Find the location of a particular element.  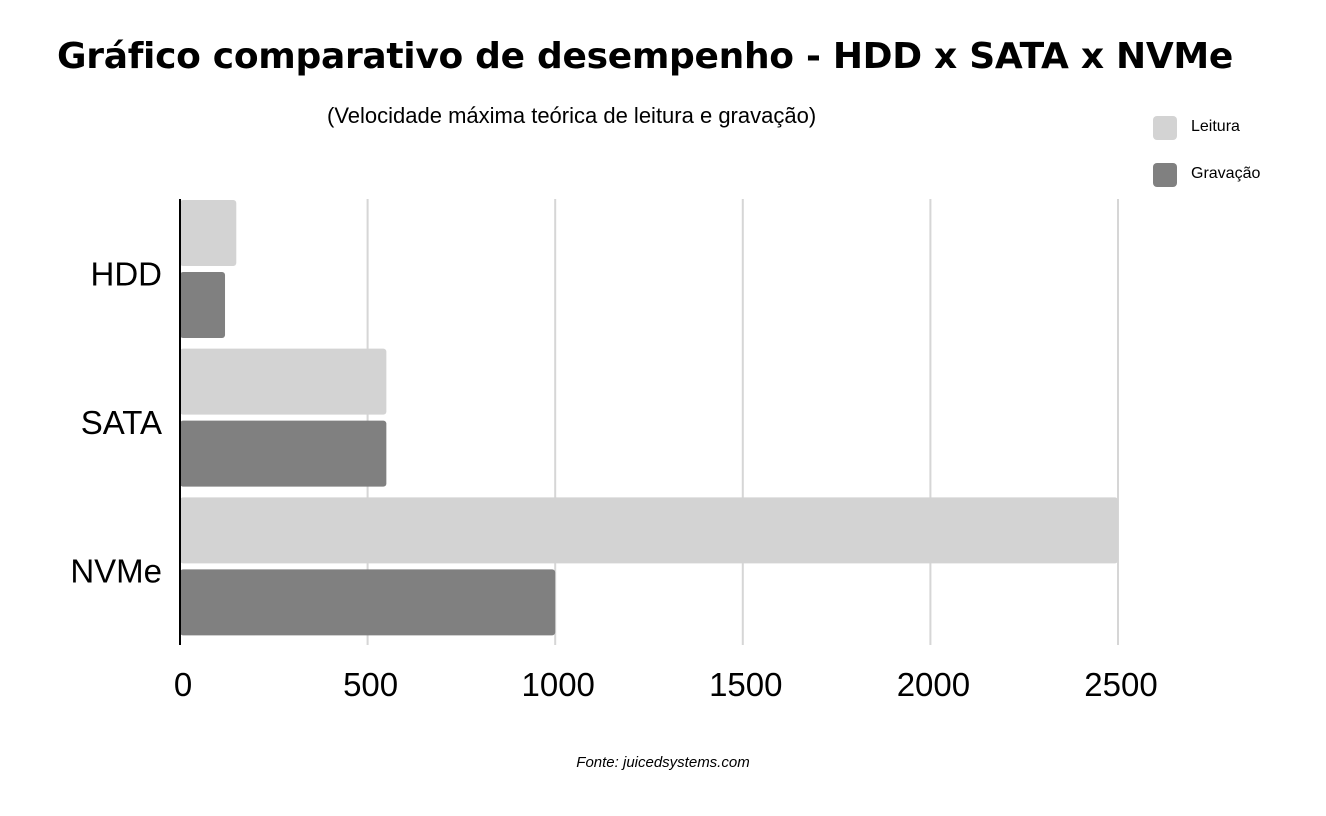

bar-nvme-leitura is located at coordinates (649, 530).